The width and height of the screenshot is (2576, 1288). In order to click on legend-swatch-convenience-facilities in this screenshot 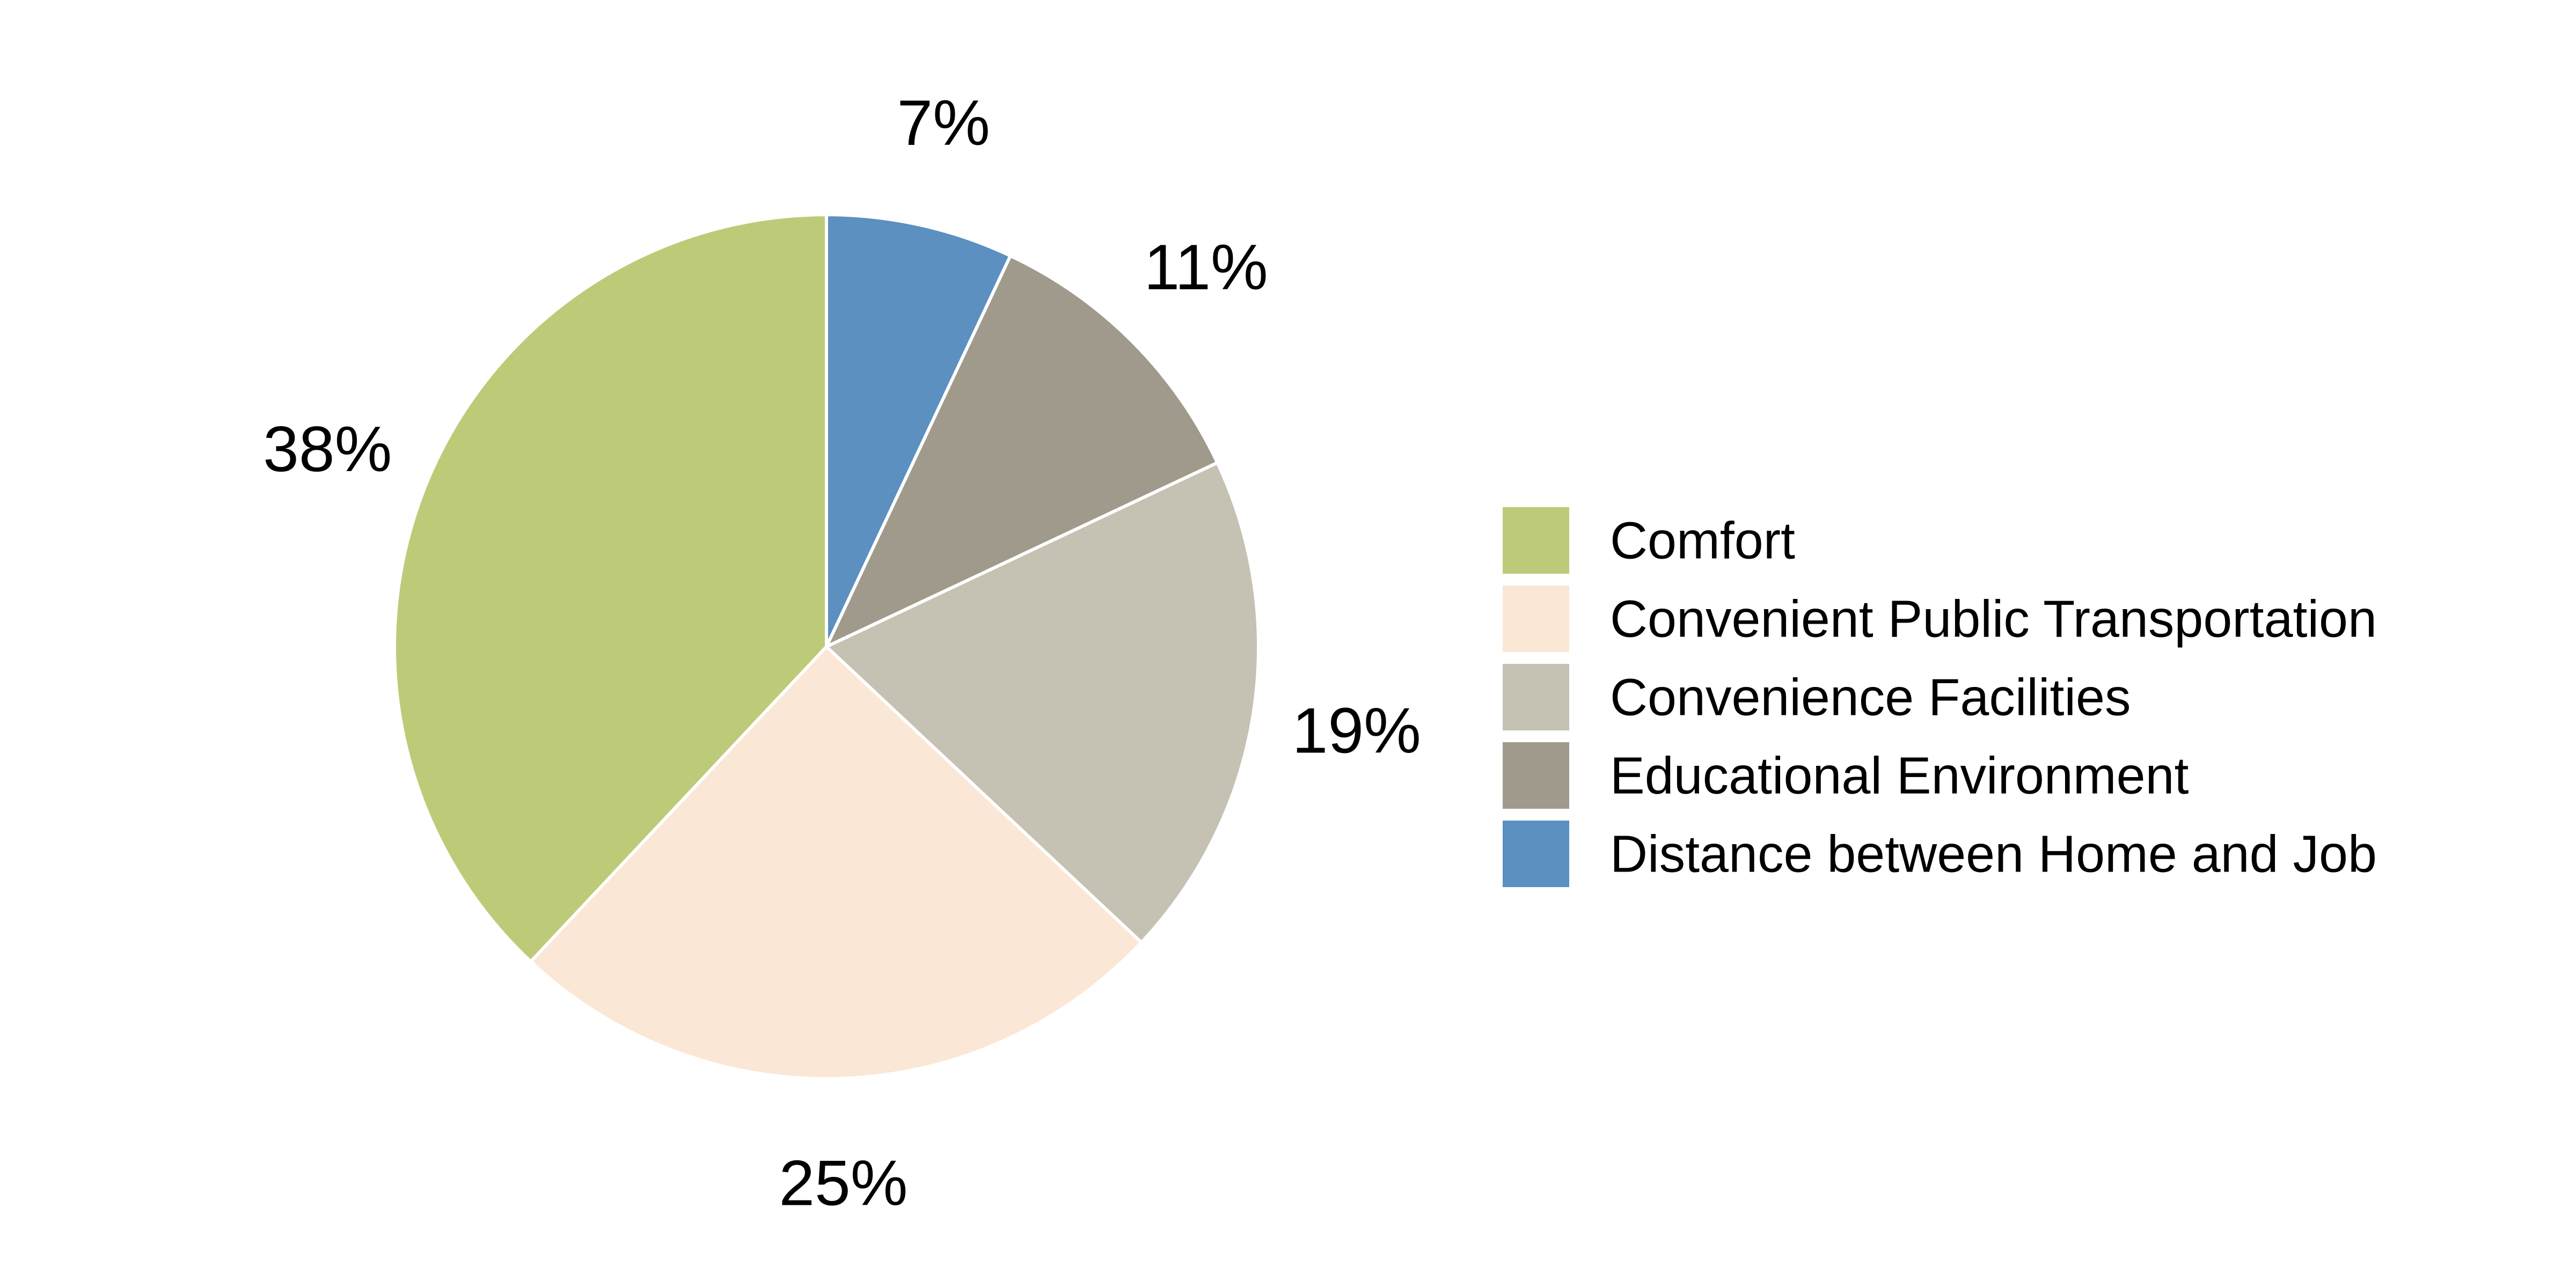, I will do `click(1536, 697)`.